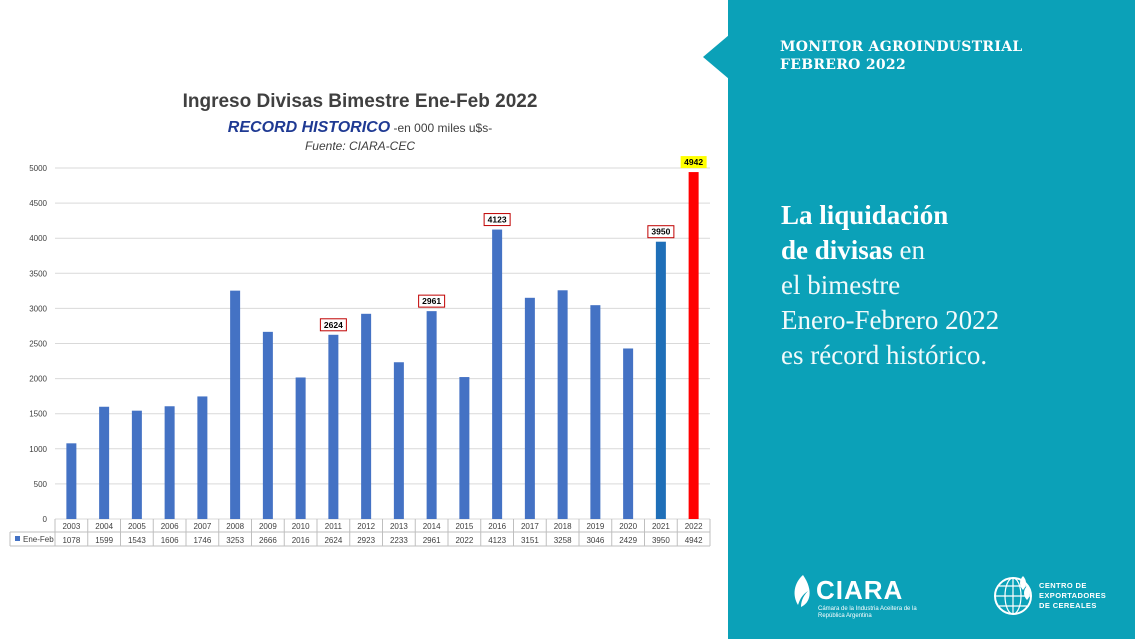  Describe the element at coordinates (563, 540) in the screenshot. I see `table-value: 3258` at that location.